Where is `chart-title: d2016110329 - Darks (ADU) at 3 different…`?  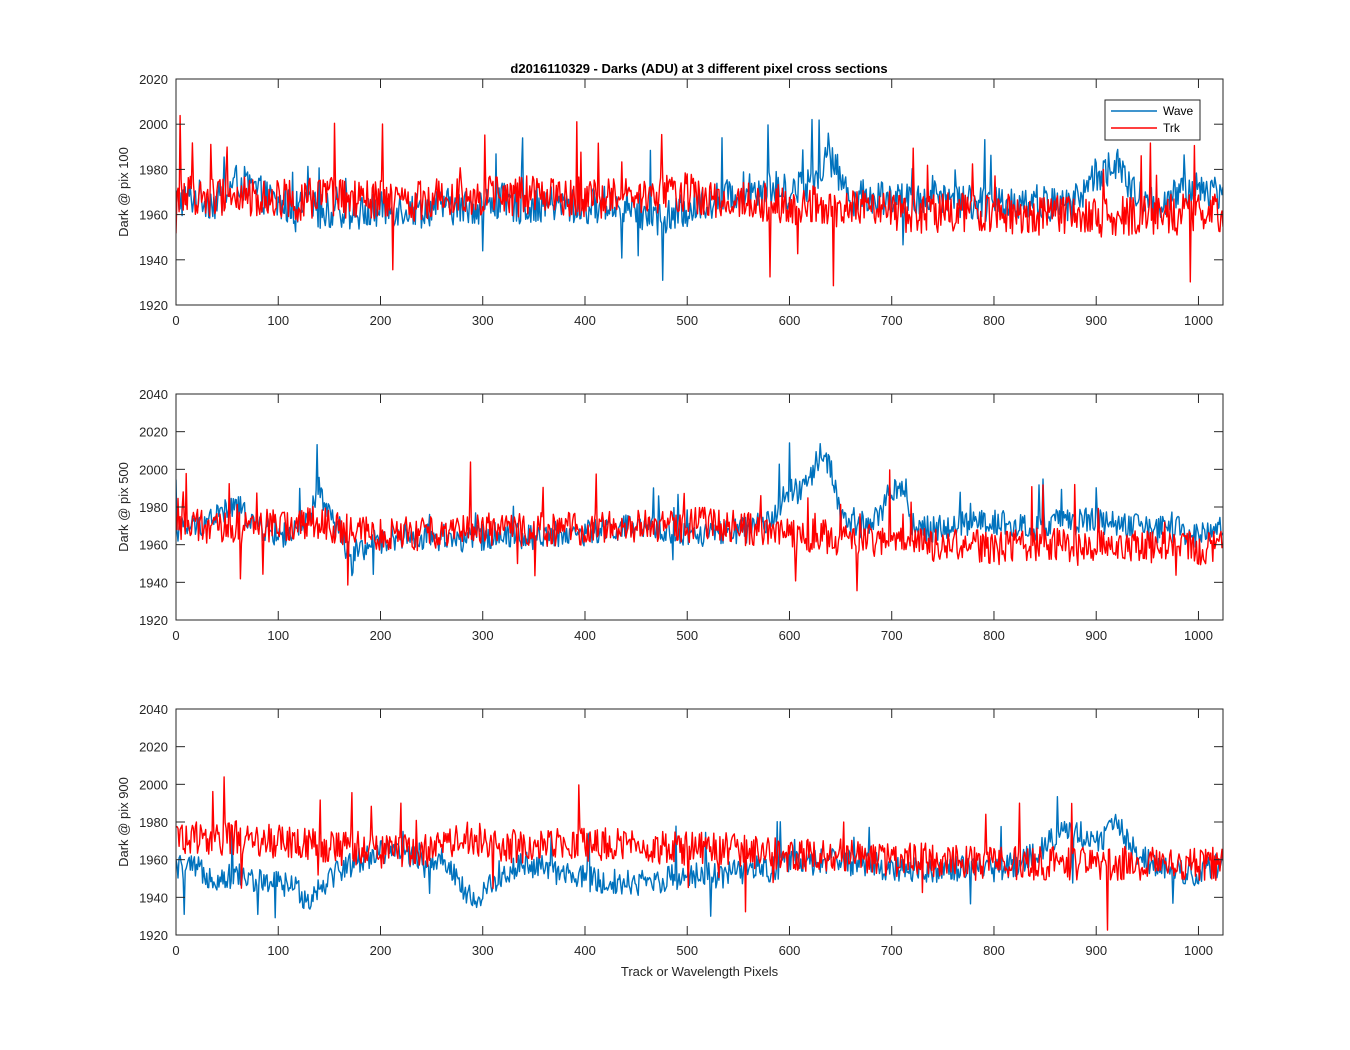 chart-title: d2016110329 - Darks (ADU) at 3 different… is located at coordinates (698, 68).